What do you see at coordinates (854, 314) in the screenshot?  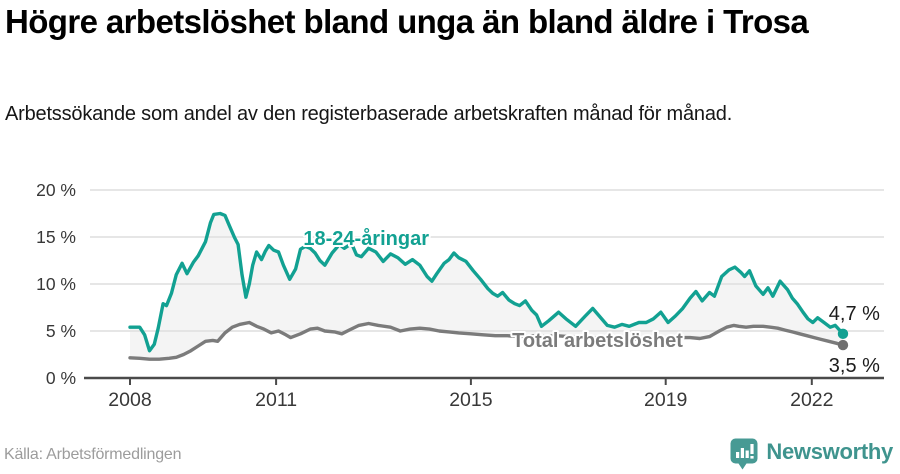 I see `youth-end-value-label: 4,7 %` at bounding box center [854, 314].